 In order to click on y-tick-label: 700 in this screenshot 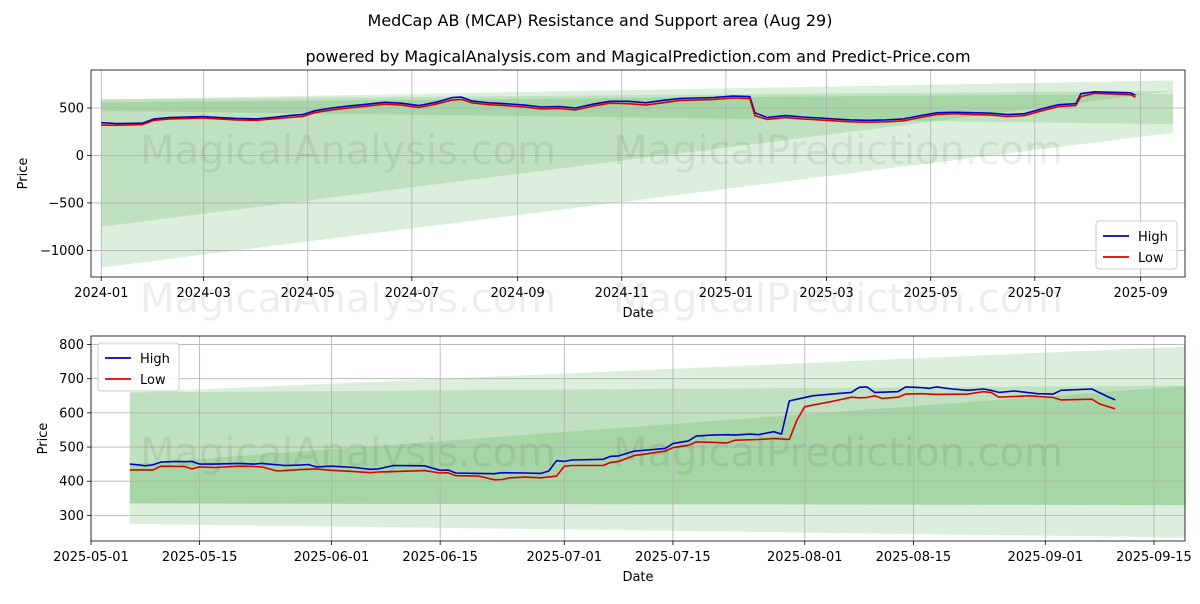, I will do `click(71, 379)`.